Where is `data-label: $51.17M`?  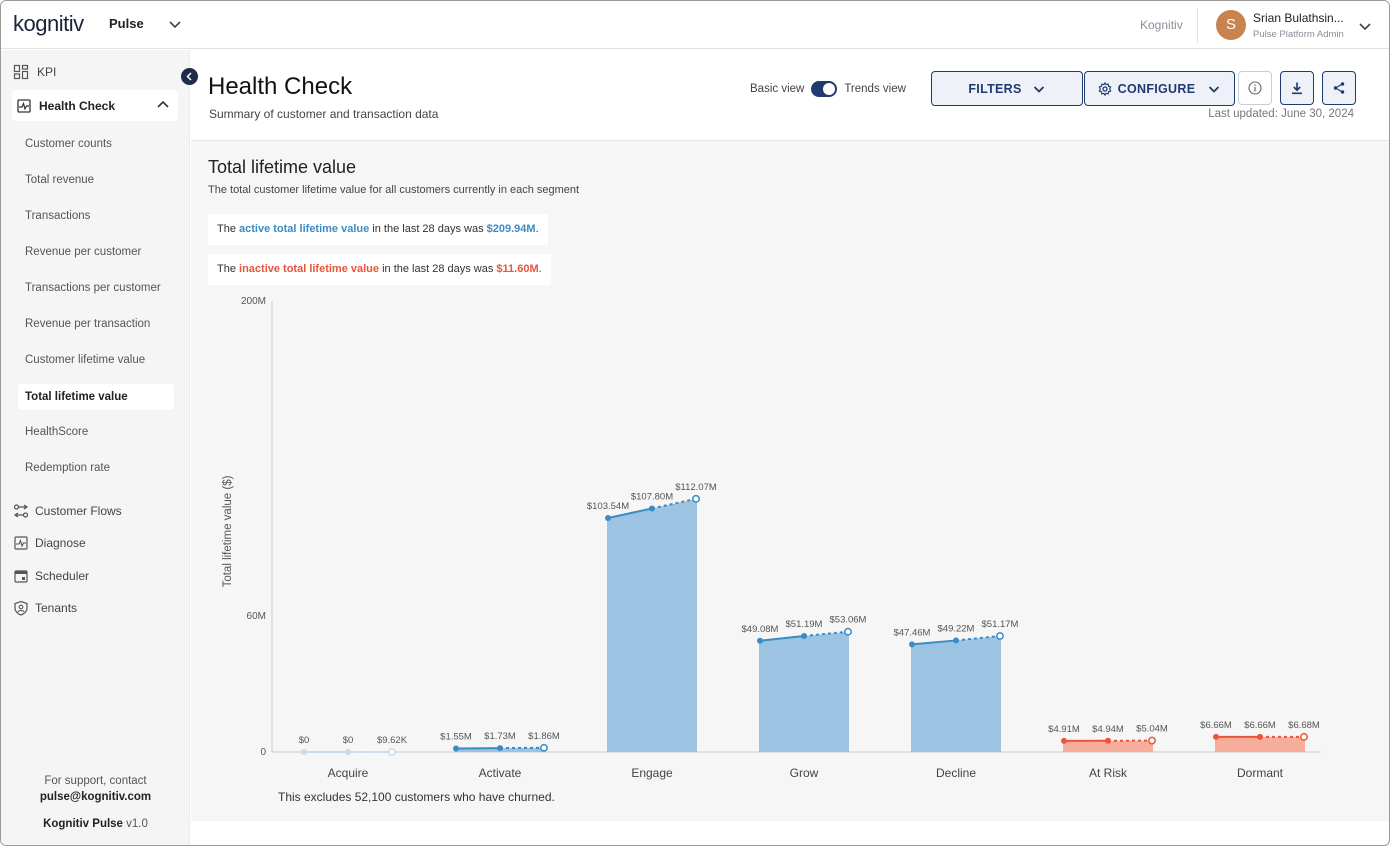
data-label: $51.17M is located at coordinates (1000, 624).